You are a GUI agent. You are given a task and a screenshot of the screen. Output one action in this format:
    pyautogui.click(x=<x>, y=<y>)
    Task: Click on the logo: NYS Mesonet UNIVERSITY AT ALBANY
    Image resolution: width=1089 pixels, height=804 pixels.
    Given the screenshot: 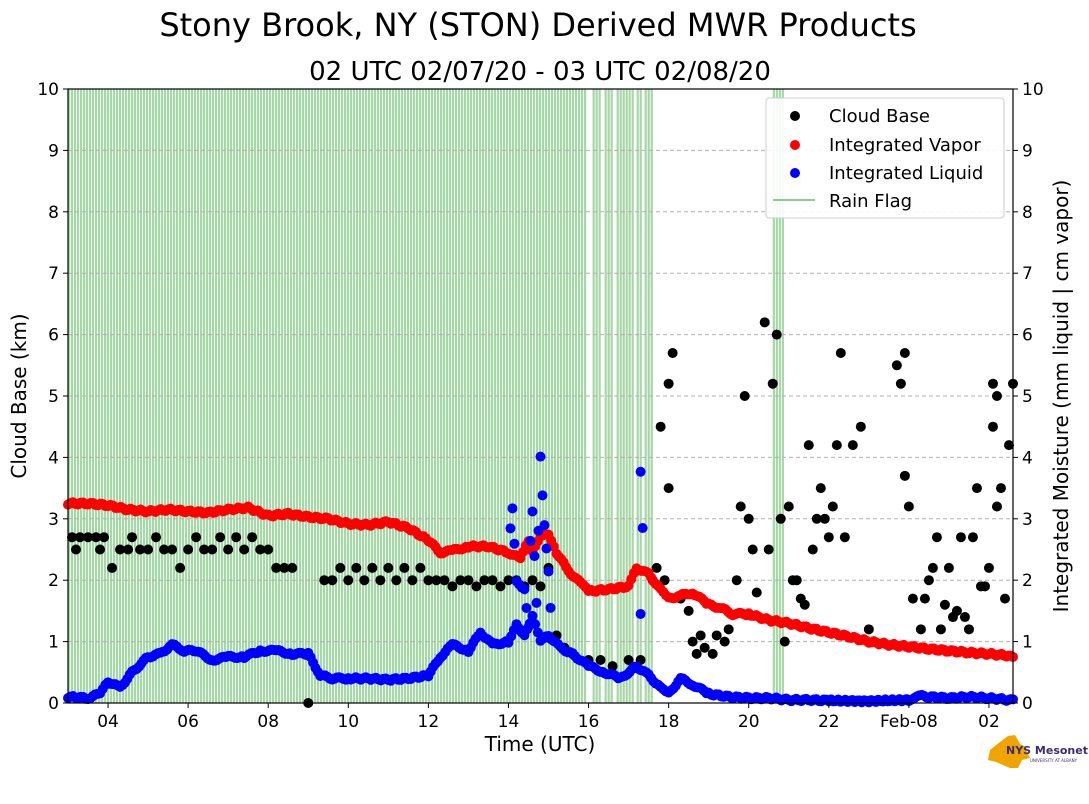 What is the action you would take?
    pyautogui.click(x=1038, y=751)
    